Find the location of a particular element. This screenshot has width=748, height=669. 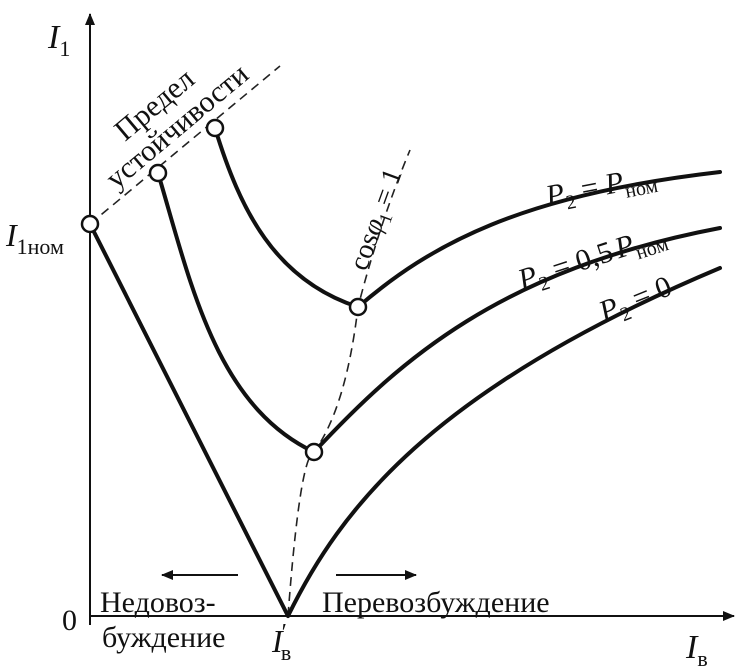

point-stability-half-load is located at coordinates (158, 173).